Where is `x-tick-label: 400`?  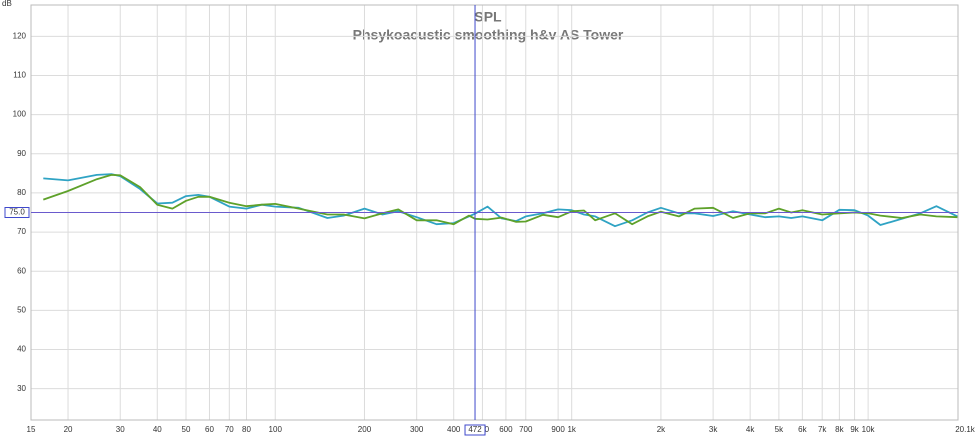
x-tick-label: 400 is located at coordinates (454, 429).